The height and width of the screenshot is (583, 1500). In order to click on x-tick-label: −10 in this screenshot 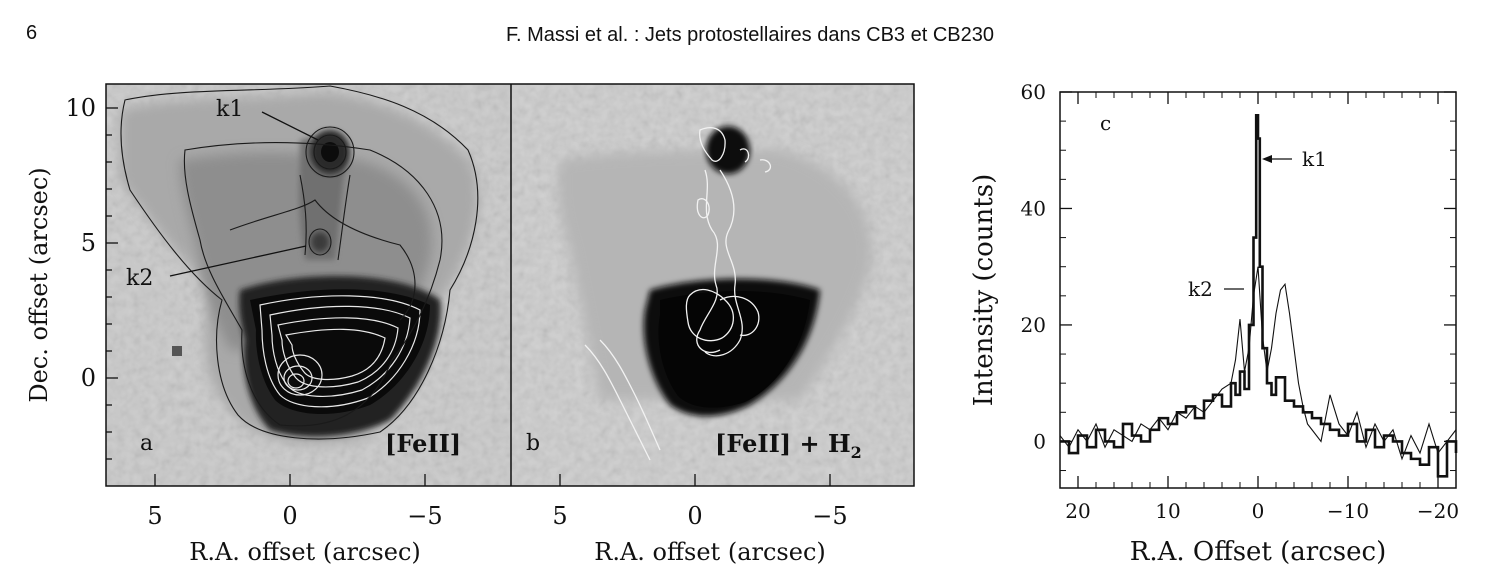, I will do `click(1348, 511)`.